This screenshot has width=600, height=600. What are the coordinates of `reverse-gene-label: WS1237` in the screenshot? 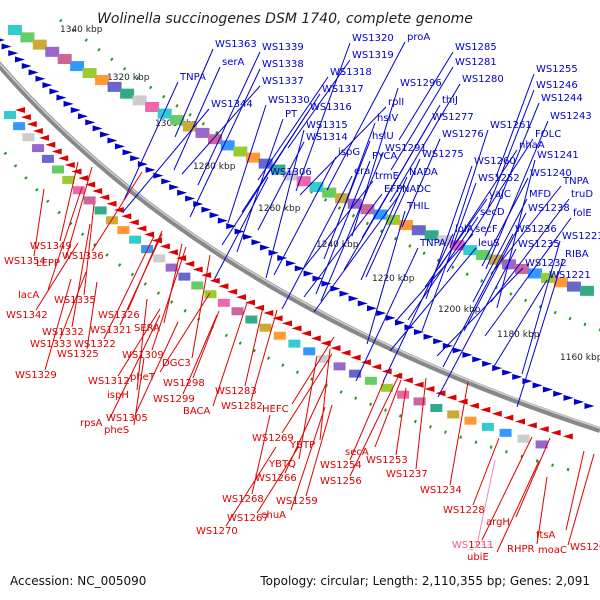 It's located at (407, 474).